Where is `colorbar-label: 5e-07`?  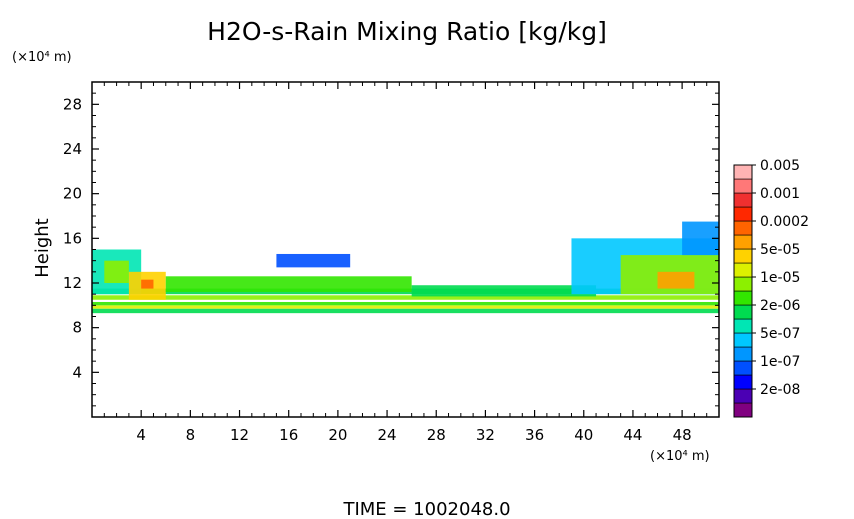 colorbar-label: 5e-07 is located at coordinates (780, 334).